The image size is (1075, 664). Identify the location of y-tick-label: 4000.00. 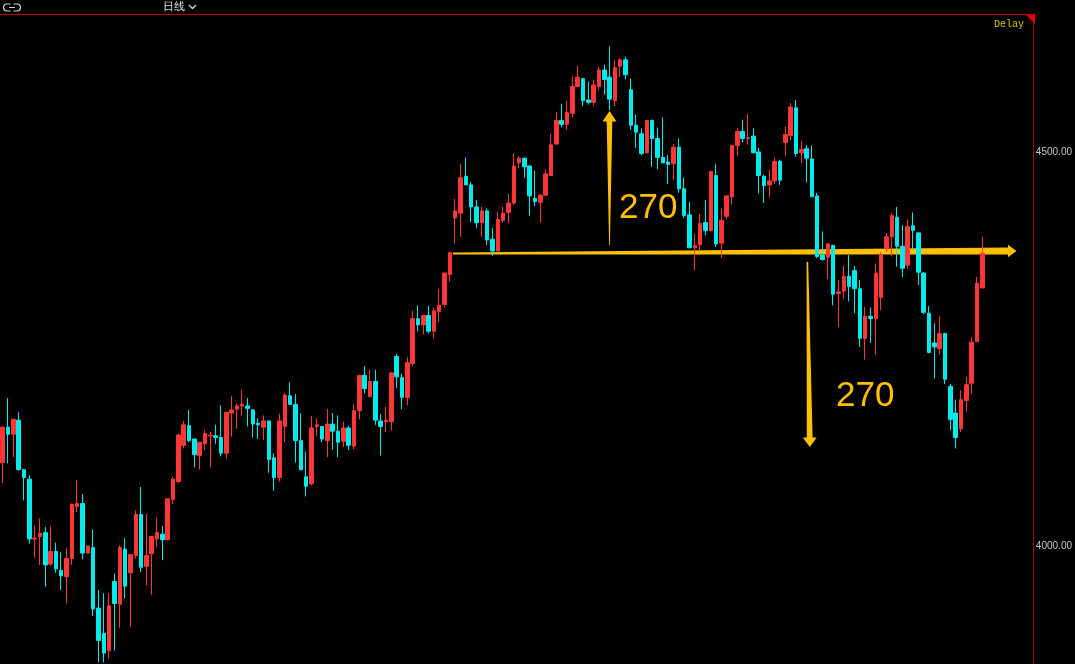
(1054, 545).